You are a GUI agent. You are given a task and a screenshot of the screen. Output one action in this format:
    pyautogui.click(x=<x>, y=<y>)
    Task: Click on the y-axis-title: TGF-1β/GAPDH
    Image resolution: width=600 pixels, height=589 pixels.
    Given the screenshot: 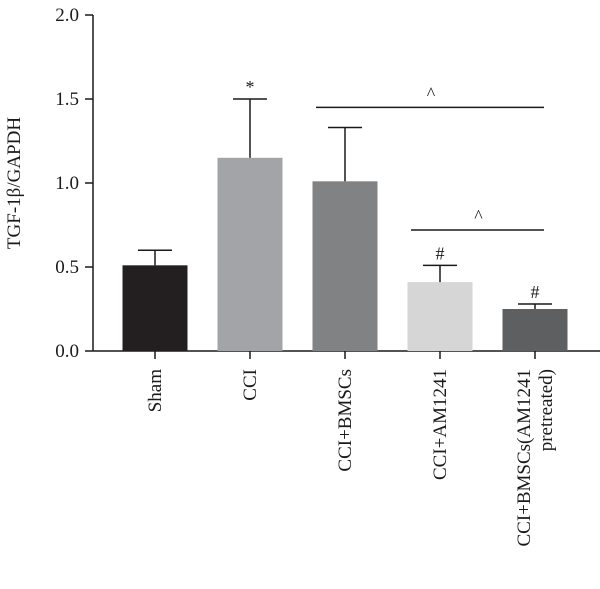 What is the action you would take?
    pyautogui.click(x=14, y=183)
    